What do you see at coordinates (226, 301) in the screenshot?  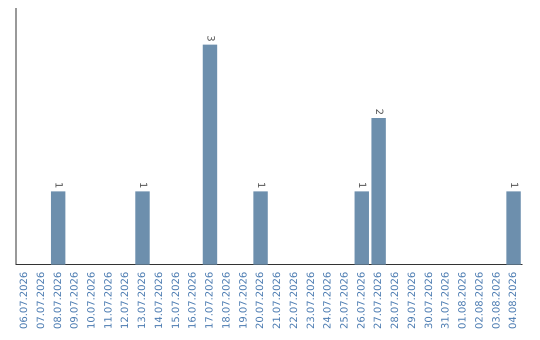 I see `x-tick-label: 18.07.2026` at bounding box center [226, 301].